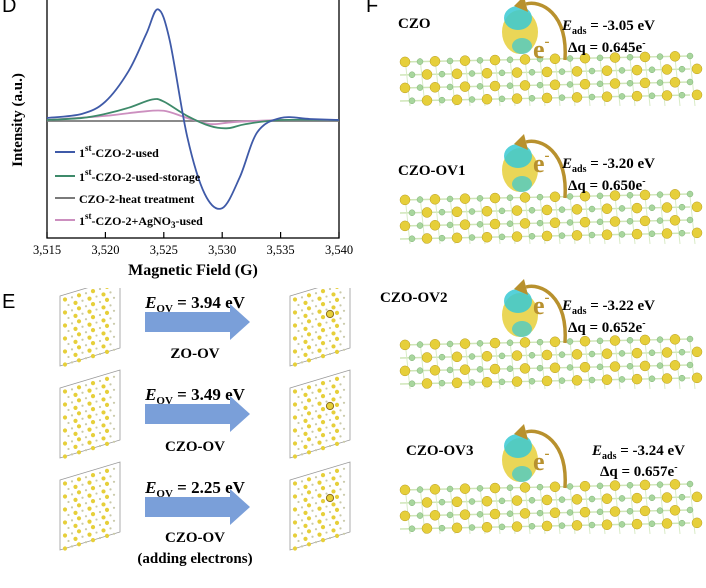 This screenshot has height=588, width=706. I want to click on series-lines, so click(193, 109).